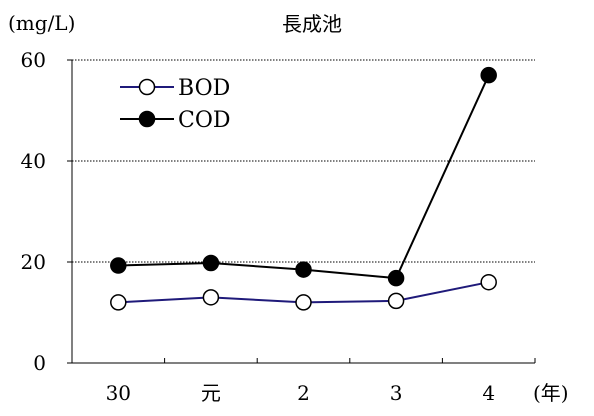 The width and height of the screenshot is (594, 416). Describe the element at coordinates (175, 104) in the screenshot. I see `legend: BOD COD` at that location.